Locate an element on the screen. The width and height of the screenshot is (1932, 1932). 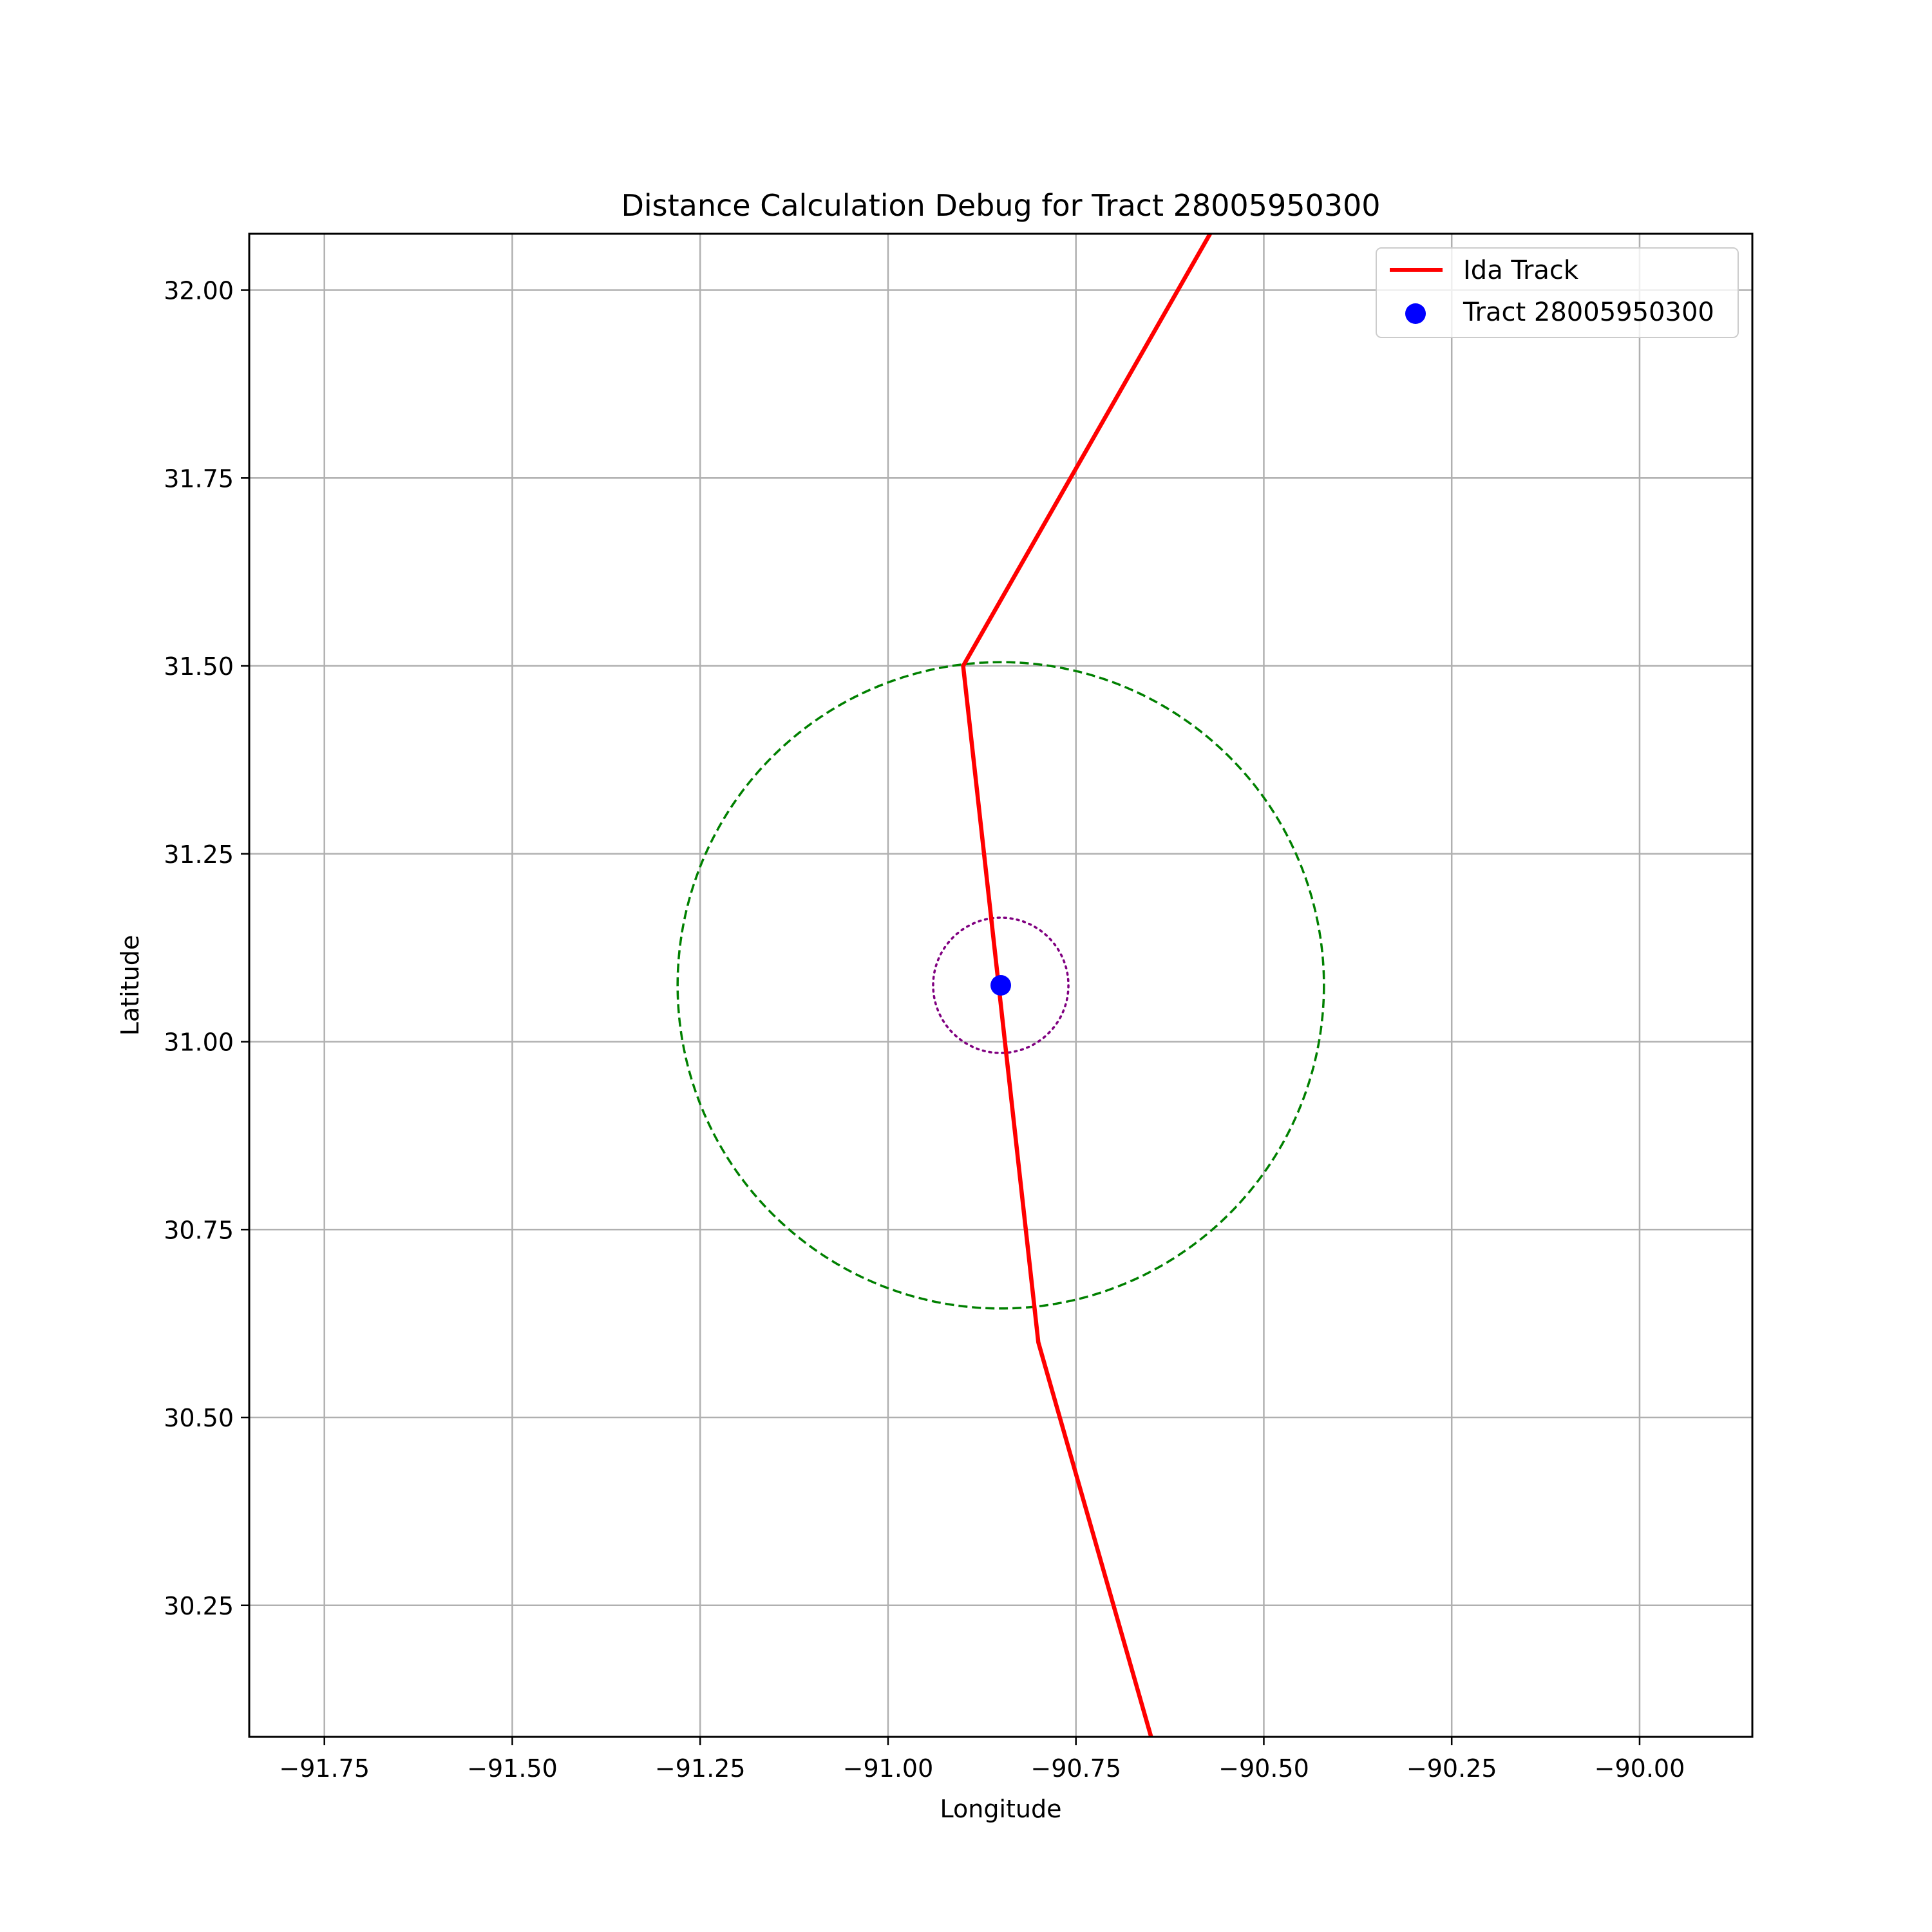
y-tick-label: 30.75 is located at coordinates (199, 1230).